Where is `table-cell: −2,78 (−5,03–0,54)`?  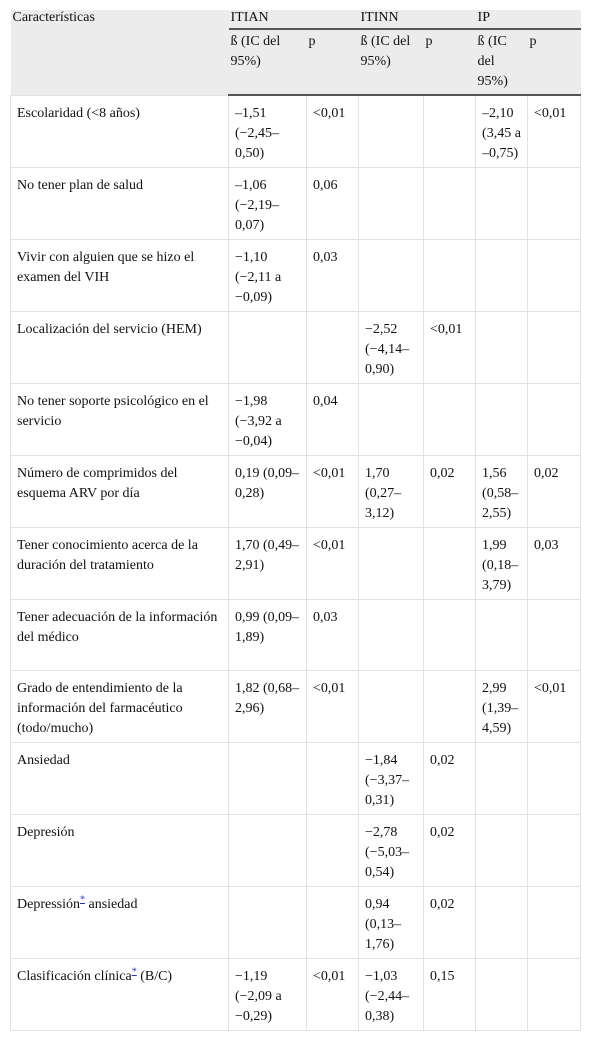 table-cell: −2,78 (−5,03–0,54) is located at coordinates (391, 850).